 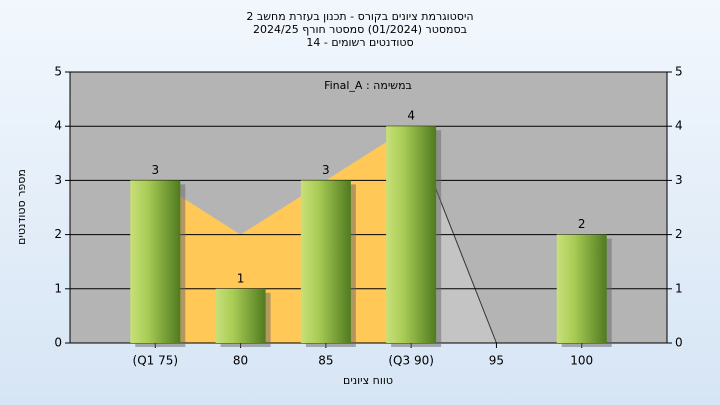 What do you see at coordinates (411, 361) in the screenshot?
I see `x-tick-label: (Q3 90)` at bounding box center [411, 361].